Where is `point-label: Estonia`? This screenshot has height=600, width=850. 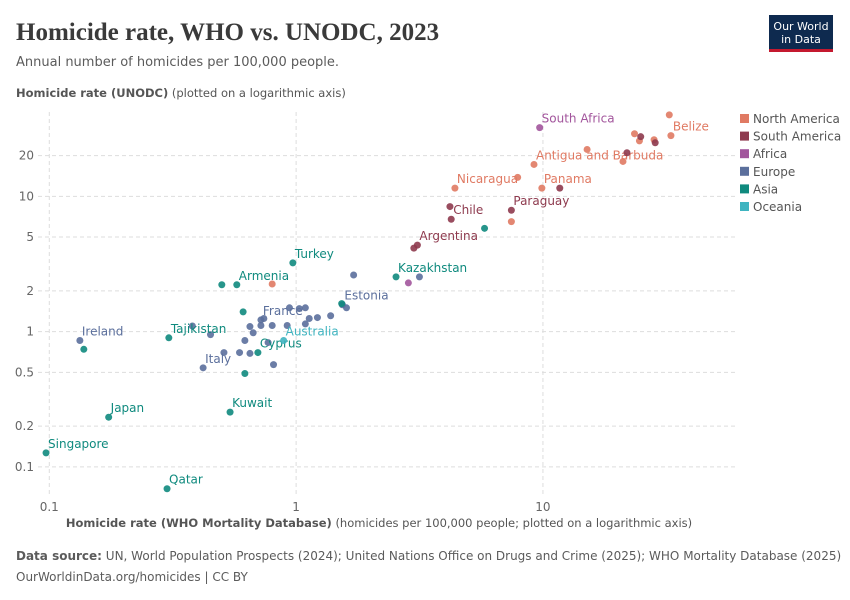 point-label: Estonia is located at coordinates (366, 296).